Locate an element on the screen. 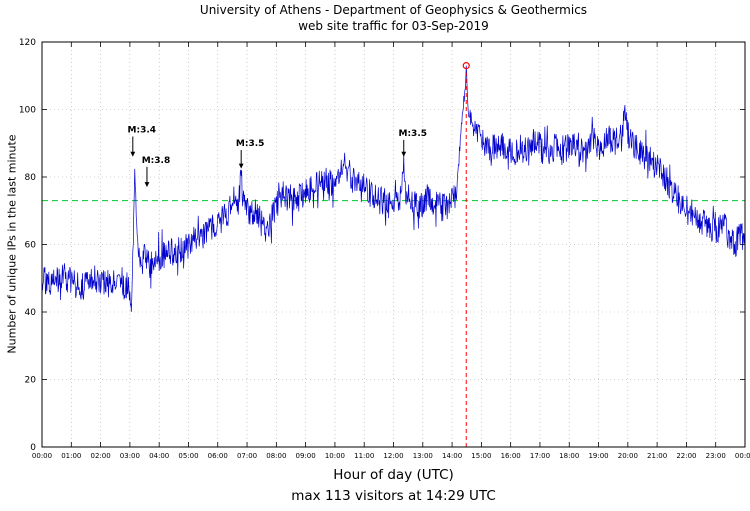 The width and height of the screenshot is (750, 511). y-tick-label: 20 is located at coordinates (31, 381).